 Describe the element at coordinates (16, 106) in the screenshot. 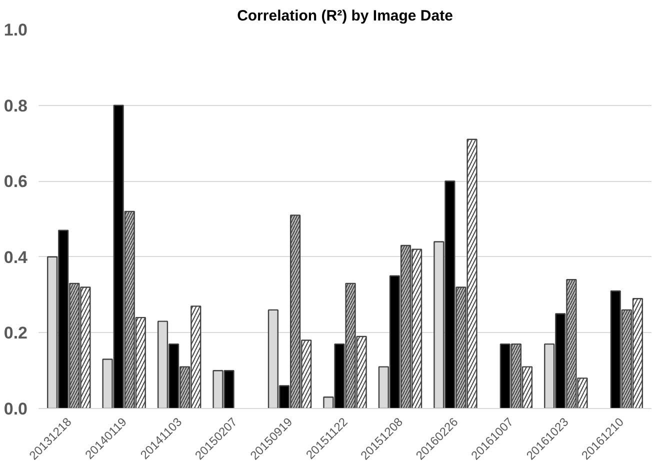

I see `y-tick-label: 0.8` at that location.